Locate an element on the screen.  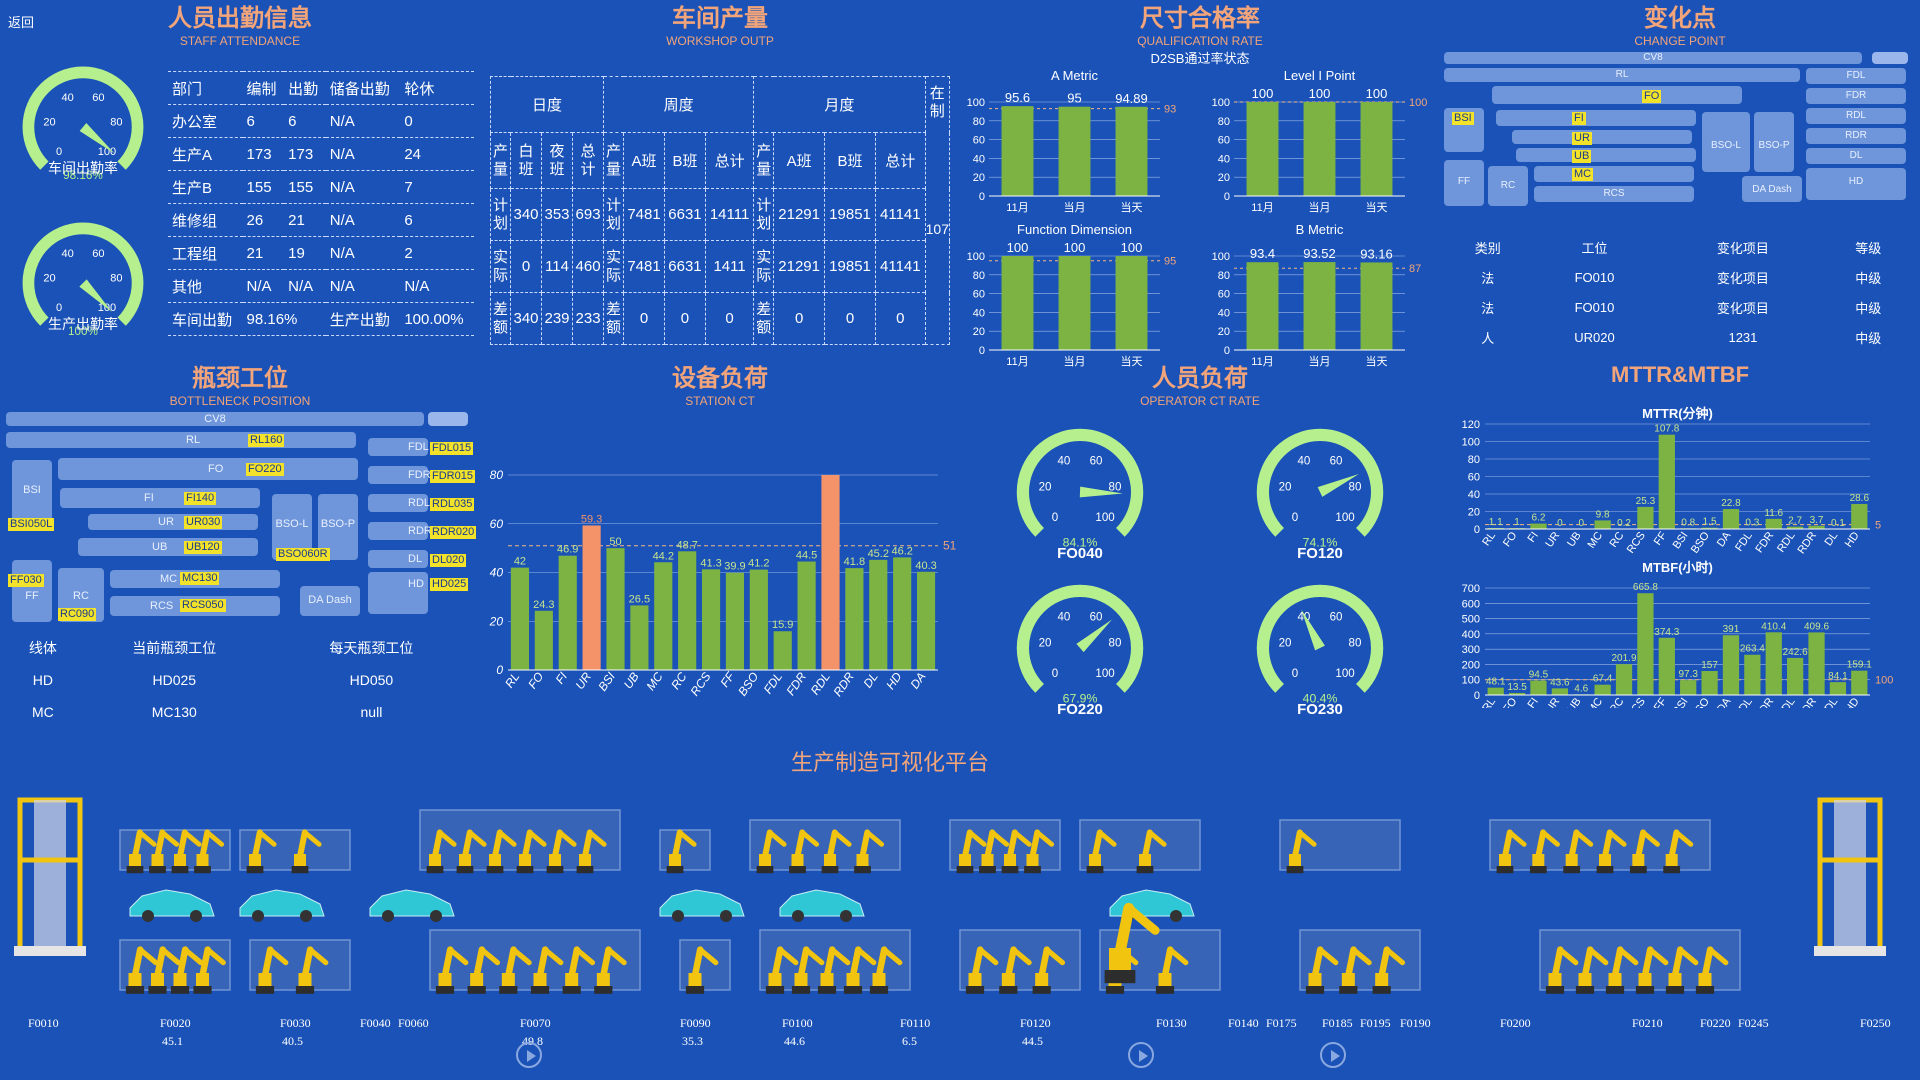
x-tick: MC is located at coordinates (1595, 702).